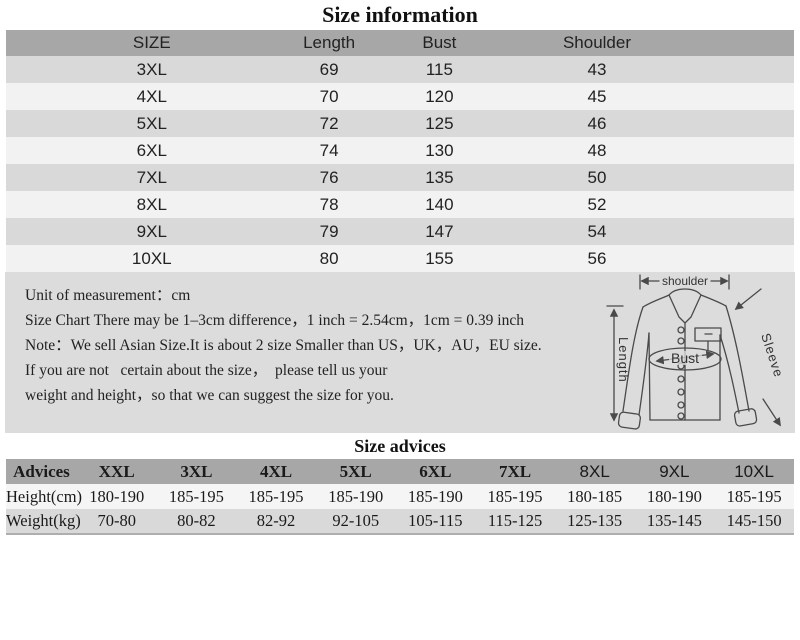  Describe the element at coordinates (329, 96) in the screenshot. I see `length-cell: 70` at that location.